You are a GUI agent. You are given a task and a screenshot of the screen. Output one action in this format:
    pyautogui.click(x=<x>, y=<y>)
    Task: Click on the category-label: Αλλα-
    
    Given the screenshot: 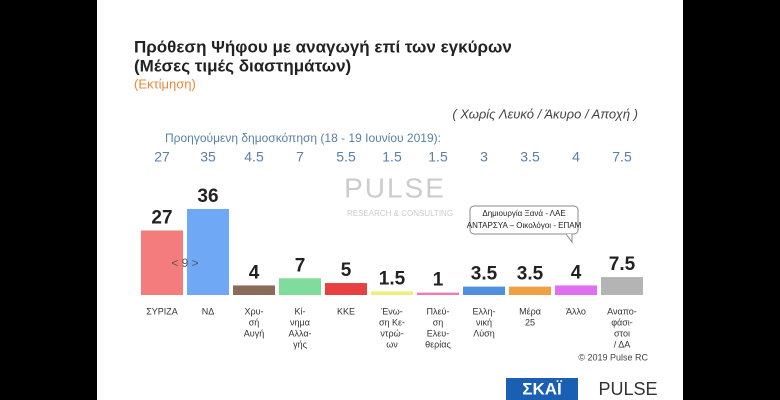 What is the action you would take?
    pyautogui.click(x=299, y=333)
    